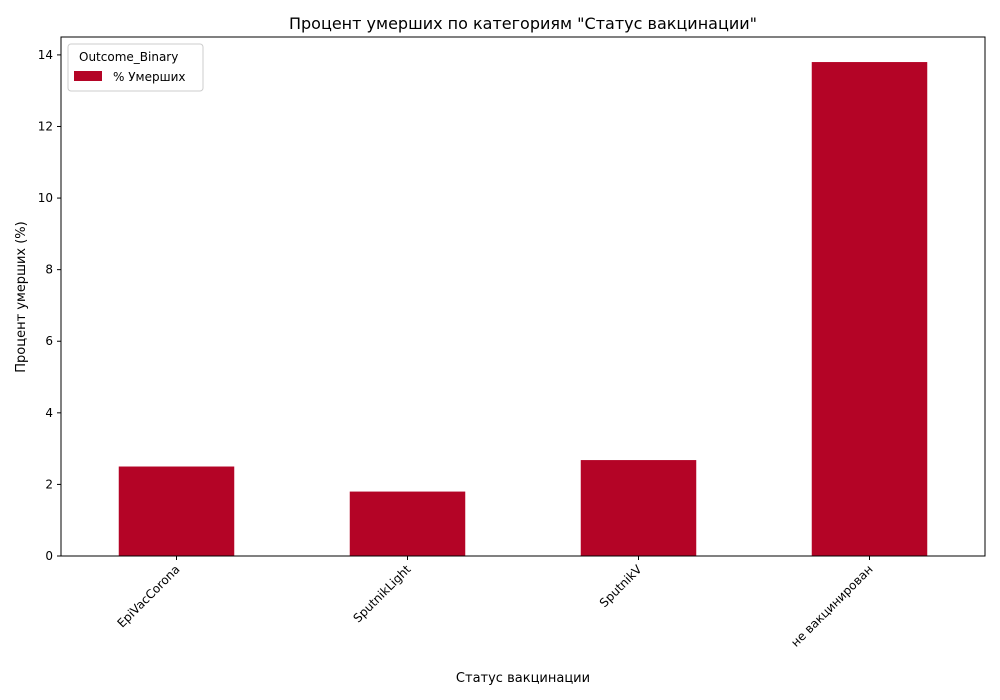  I want to click on y-tick-label: 0, so click(49, 556).